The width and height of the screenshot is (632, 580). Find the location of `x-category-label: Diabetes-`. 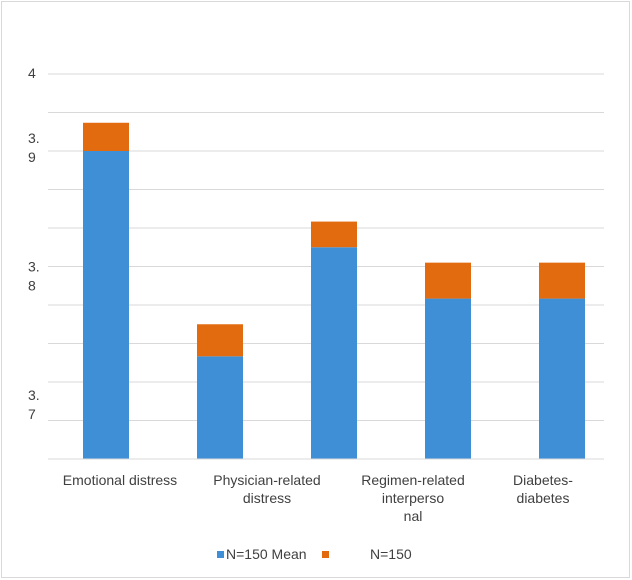

x-category-label: Diabetes- is located at coordinates (543, 480).